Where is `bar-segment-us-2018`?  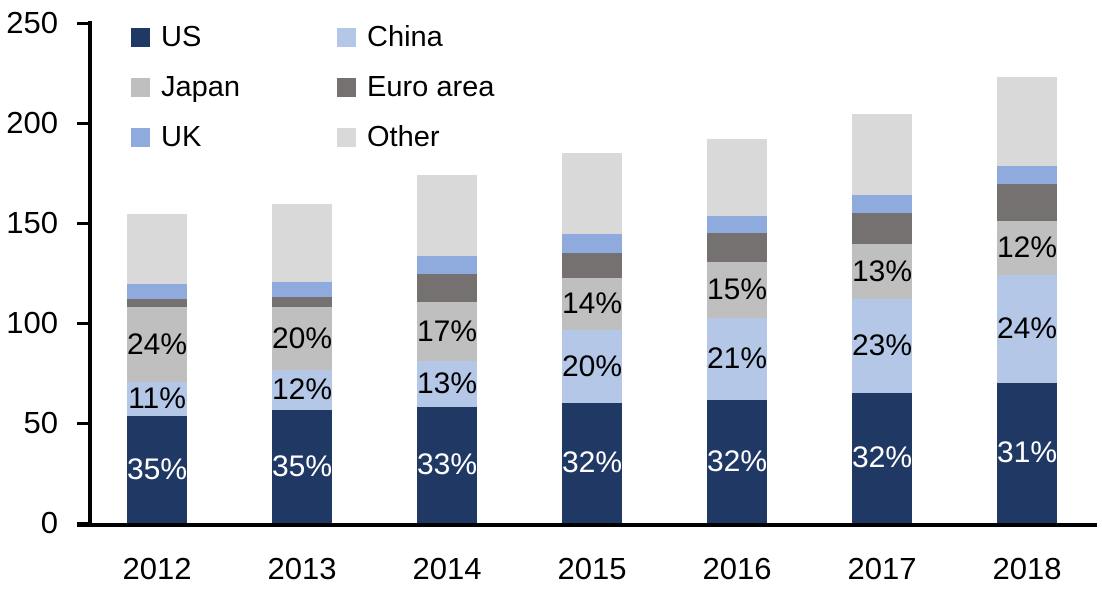
bar-segment-us-2018 is located at coordinates (1027, 453).